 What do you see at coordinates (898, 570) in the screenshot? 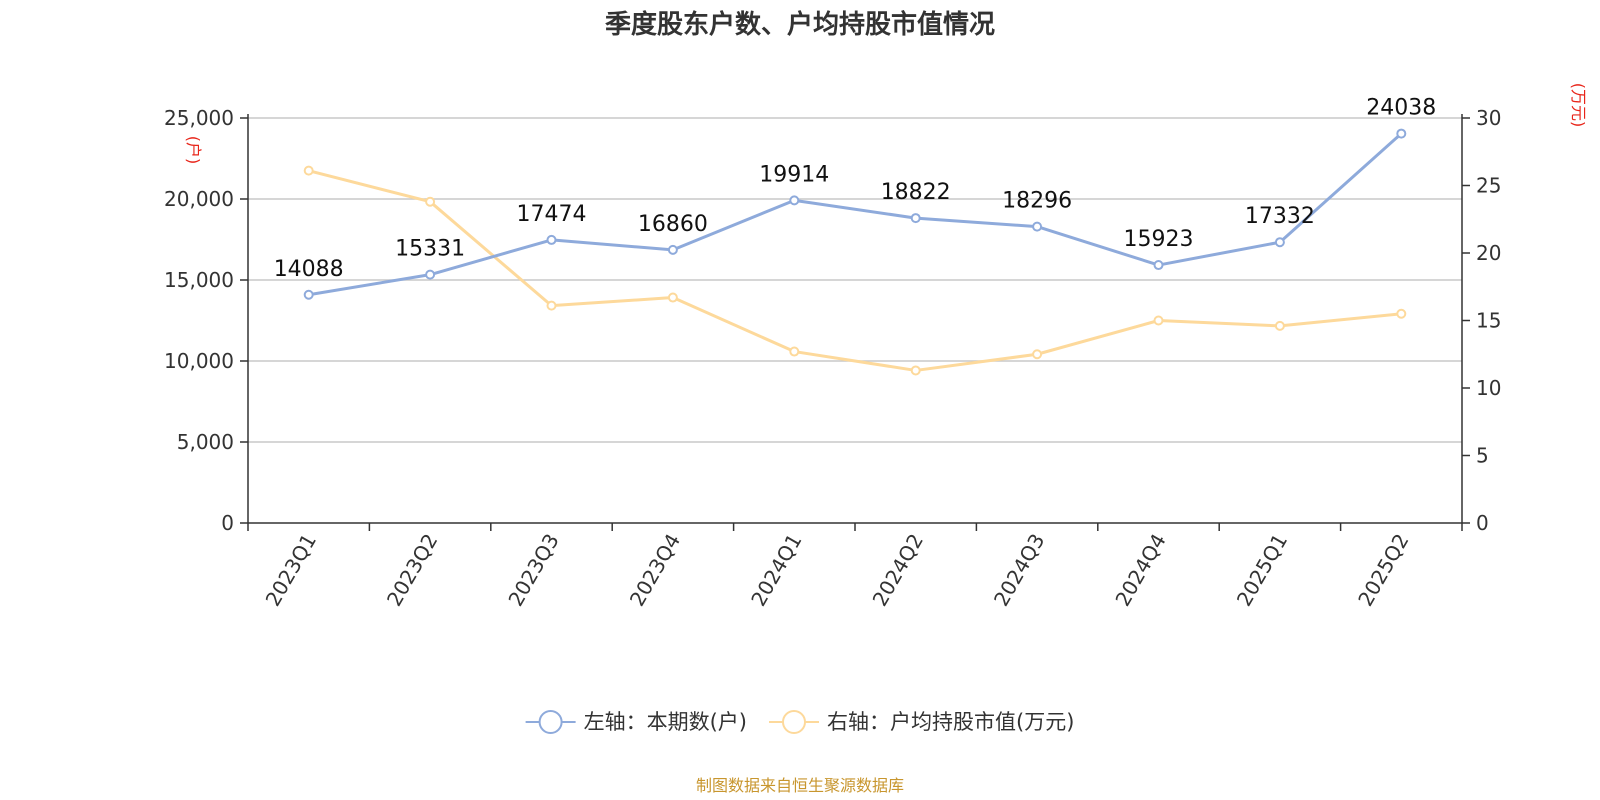
I see `x-tick-label: 2024Q2` at bounding box center [898, 570].